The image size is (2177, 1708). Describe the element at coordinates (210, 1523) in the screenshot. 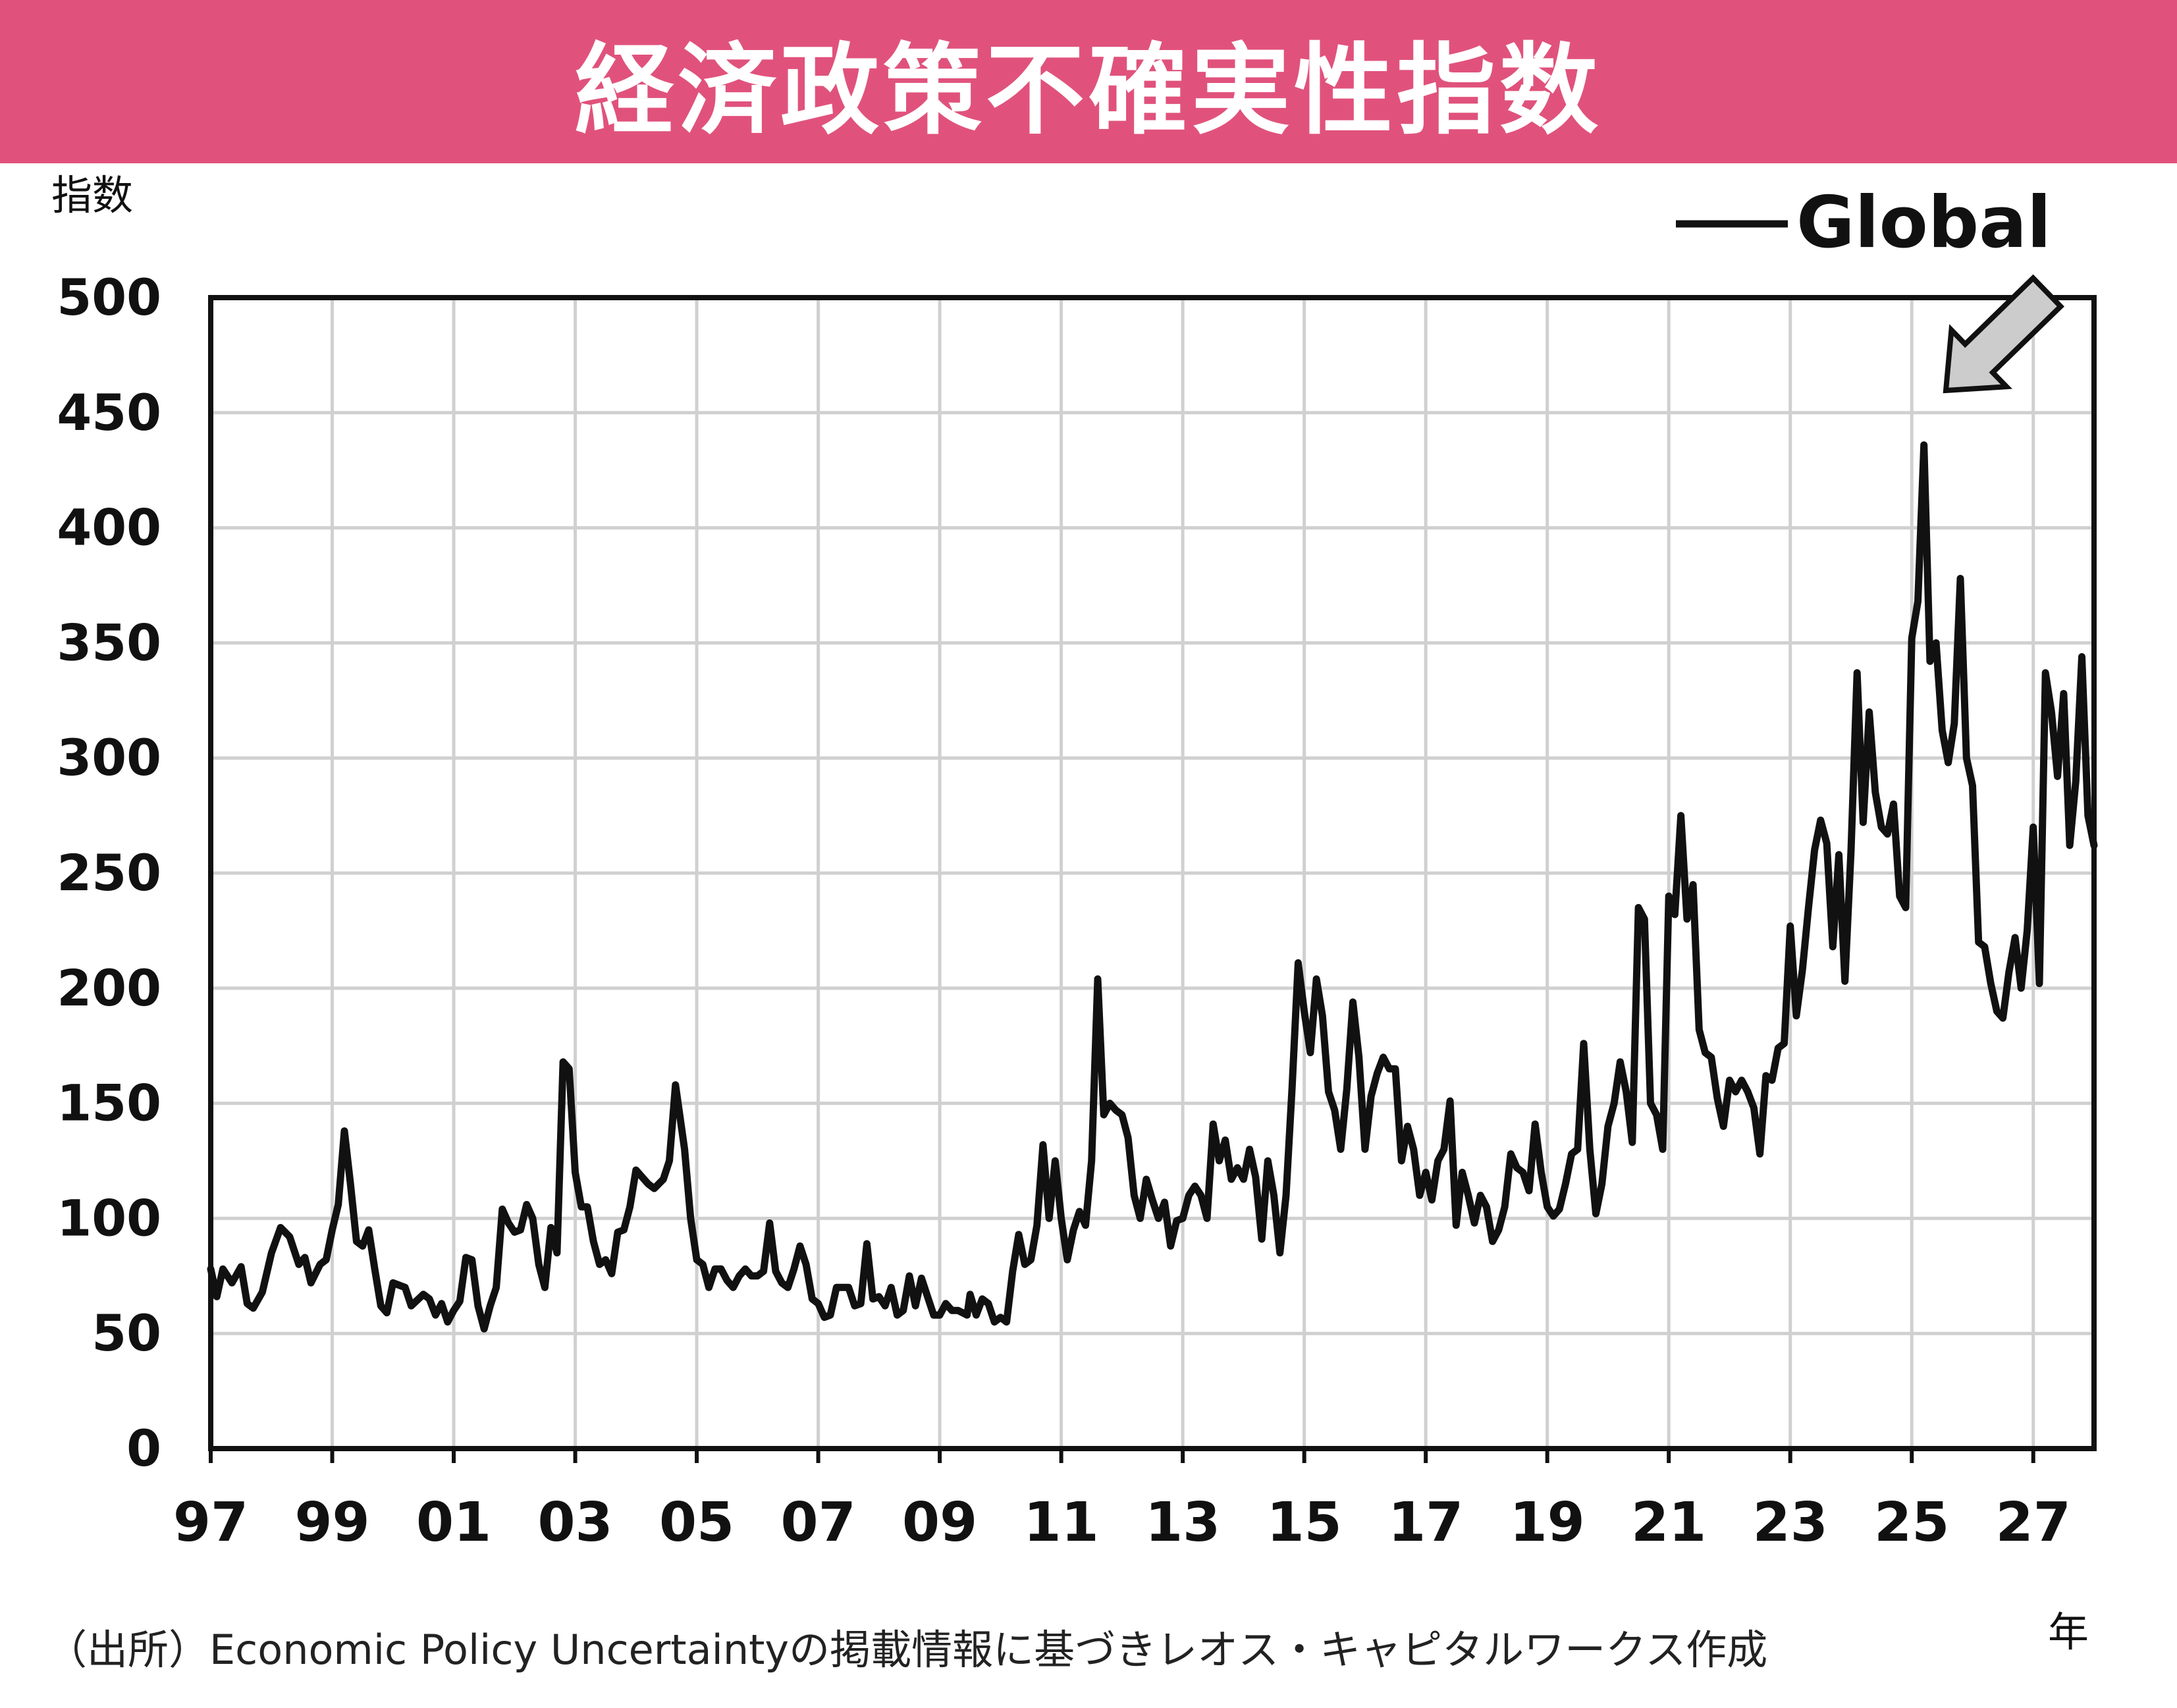

I see `x-tick-label: 97` at that location.